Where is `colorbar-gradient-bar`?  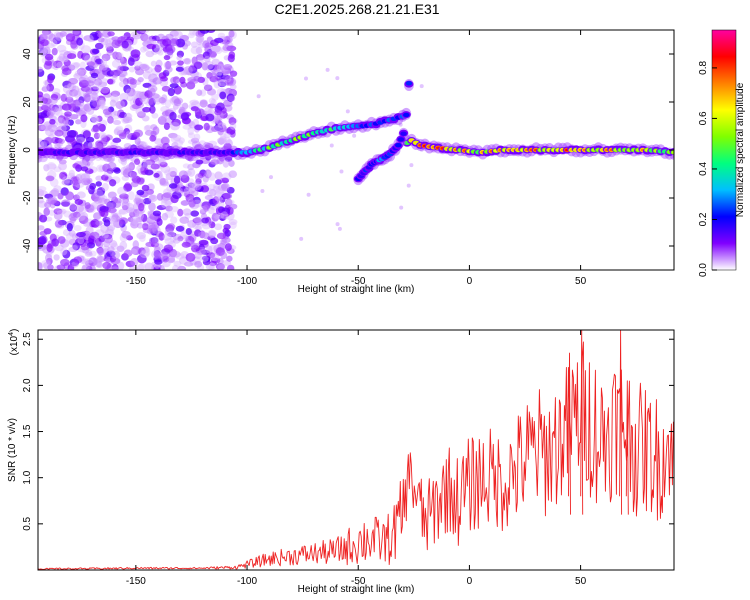 colorbar-gradient-bar is located at coordinates (724, 150).